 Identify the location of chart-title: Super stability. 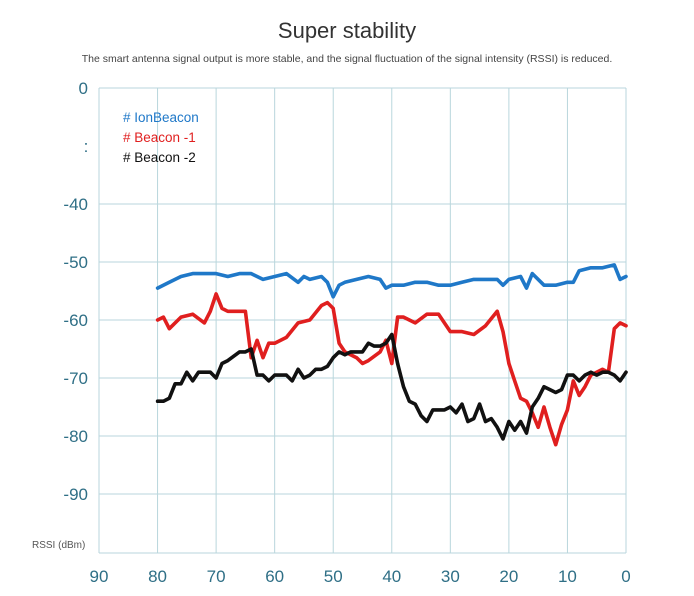
(347, 30).